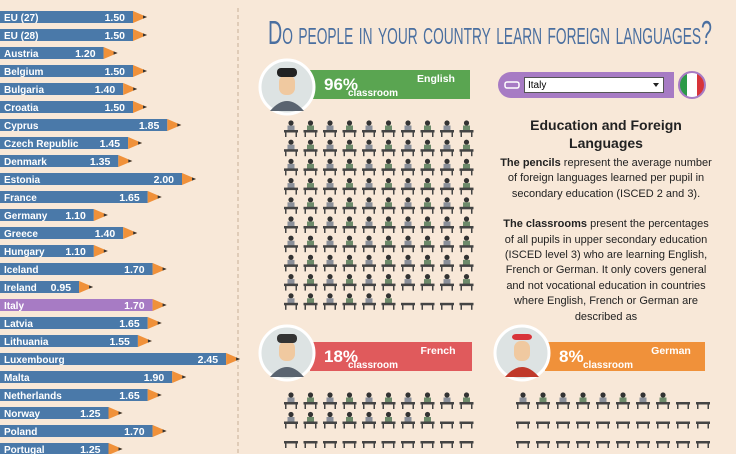 The height and width of the screenshot is (454, 736). What do you see at coordinates (21, 126) in the screenshot?
I see `category-label: Cyprus` at bounding box center [21, 126].